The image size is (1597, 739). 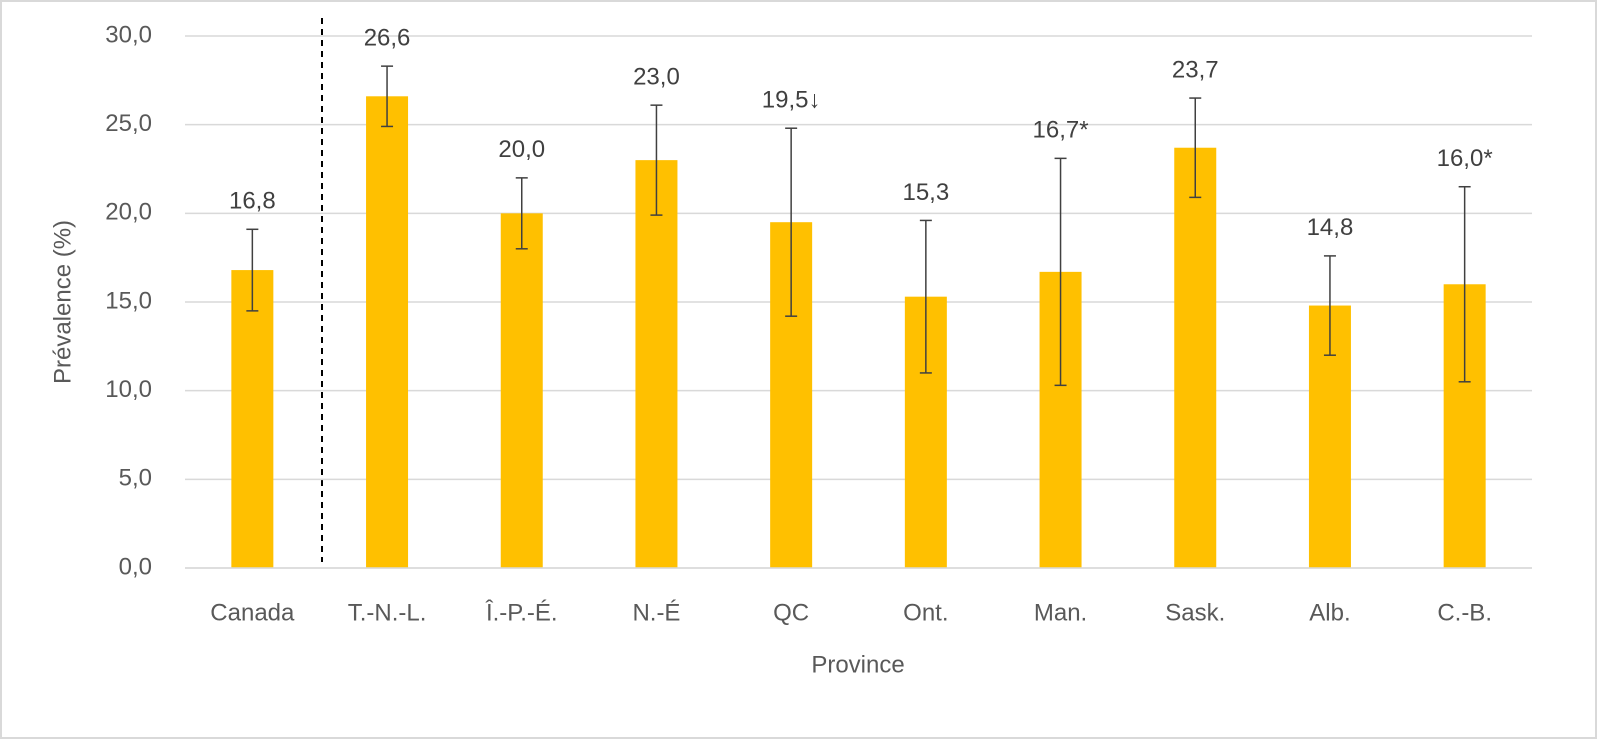 What do you see at coordinates (656, 612) in the screenshot?
I see `x-tick-label: N.-É` at bounding box center [656, 612].